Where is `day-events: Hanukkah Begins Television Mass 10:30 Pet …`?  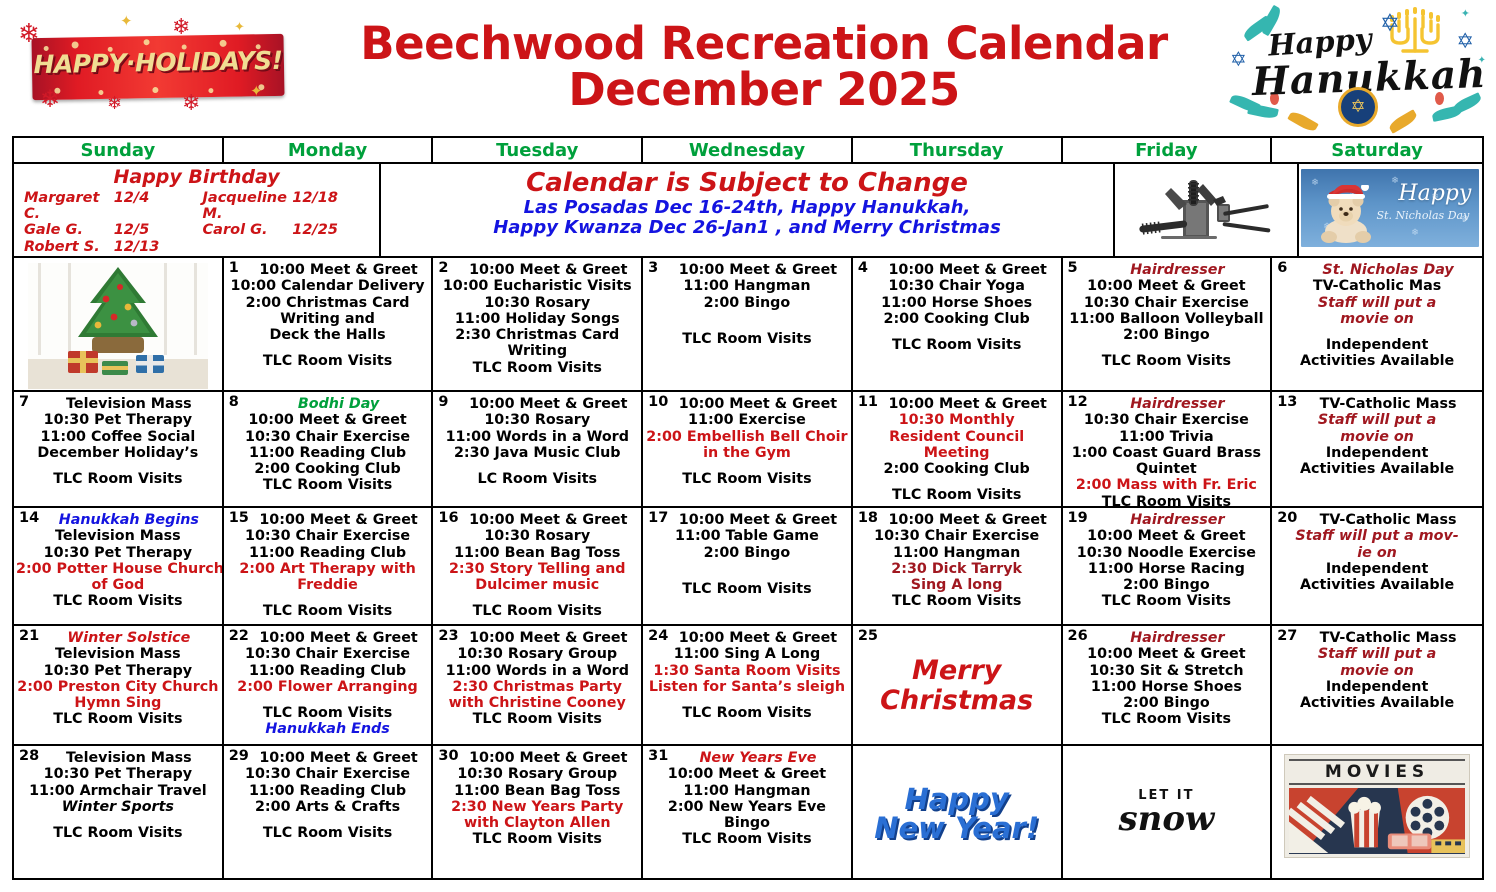 day-events: Hanukkah Begins Television Mass 10:30 Pet … is located at coordinates (119, 560).